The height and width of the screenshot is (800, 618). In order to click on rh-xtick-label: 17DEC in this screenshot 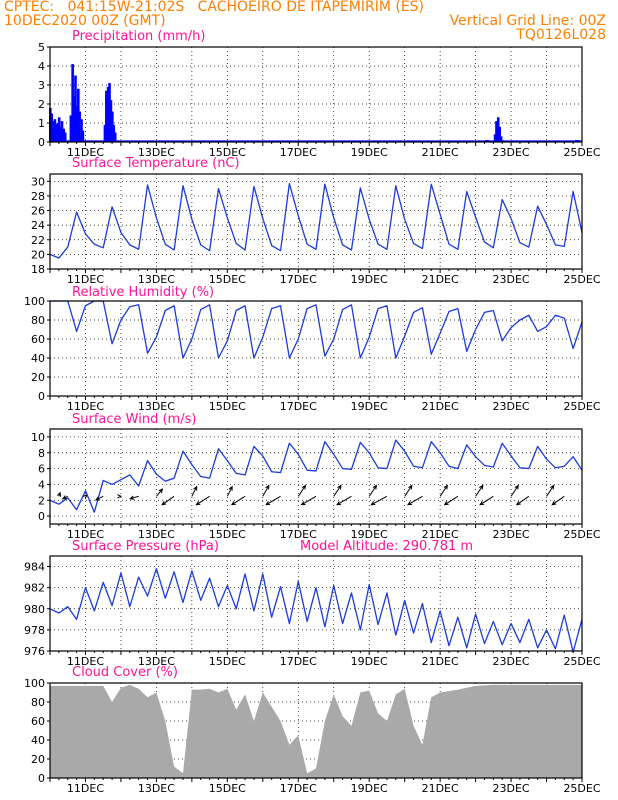, I will do `click(298, 406)`.